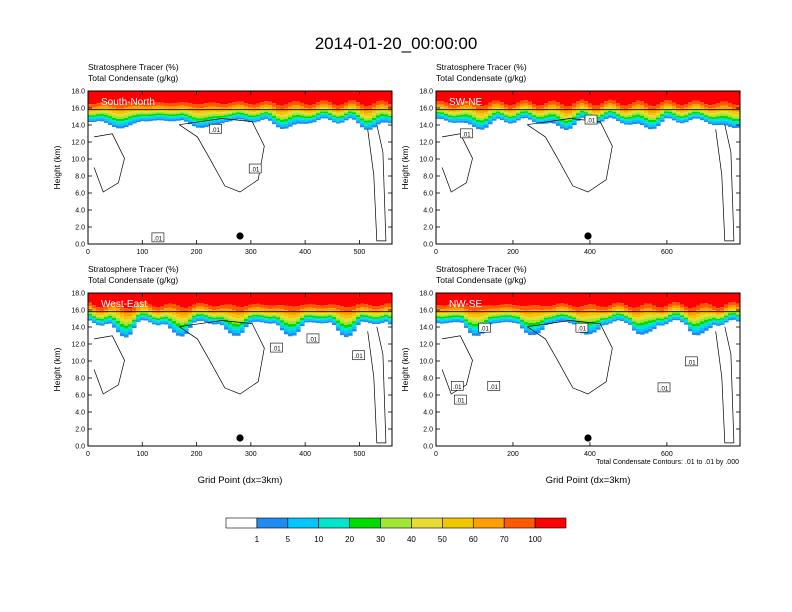 The width and height of the screenshot is (792, 612). What do you see at coordinates (222, 155) in the screenshot?
I see `contour-line` at bounding box center [222, 155].